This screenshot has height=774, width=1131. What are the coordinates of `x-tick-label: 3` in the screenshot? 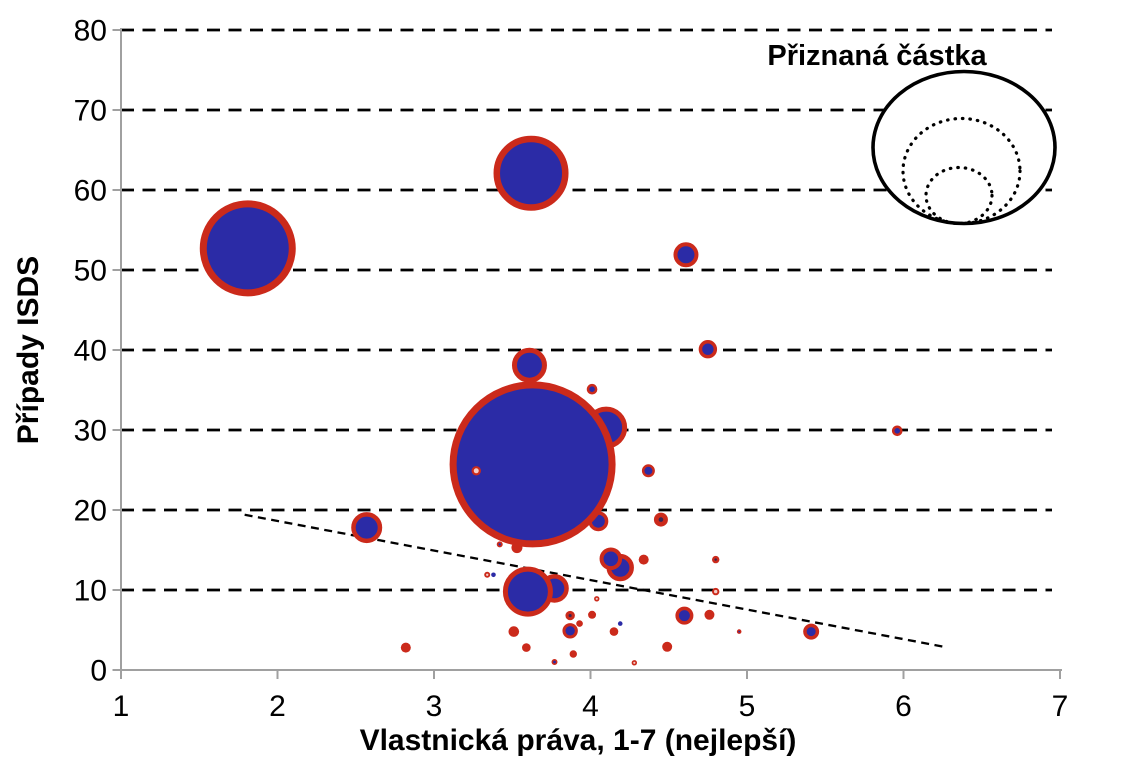 It's located at (434, 706).